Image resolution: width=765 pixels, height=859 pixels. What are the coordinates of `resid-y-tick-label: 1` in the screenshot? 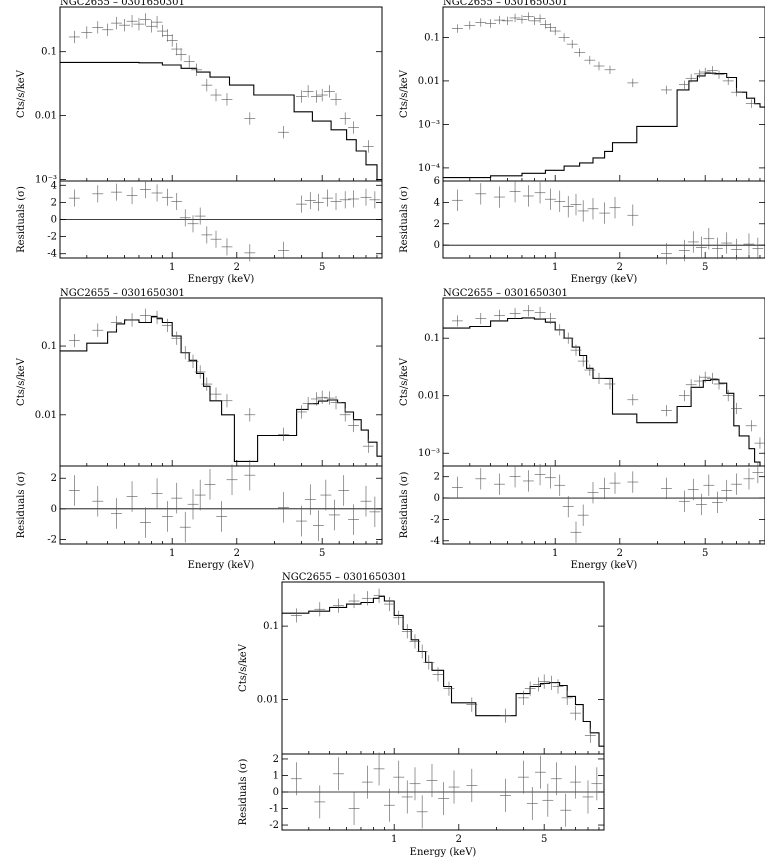 It's located at (276, 775).